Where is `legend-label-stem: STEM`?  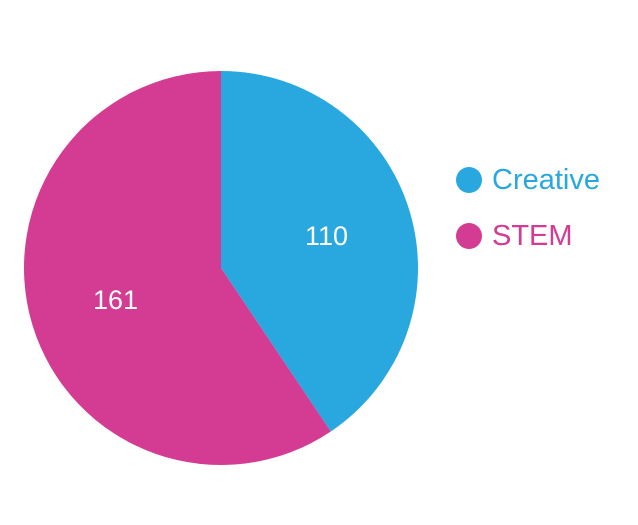 legend-label-stem: STEM is located at coordinates (532, 236).